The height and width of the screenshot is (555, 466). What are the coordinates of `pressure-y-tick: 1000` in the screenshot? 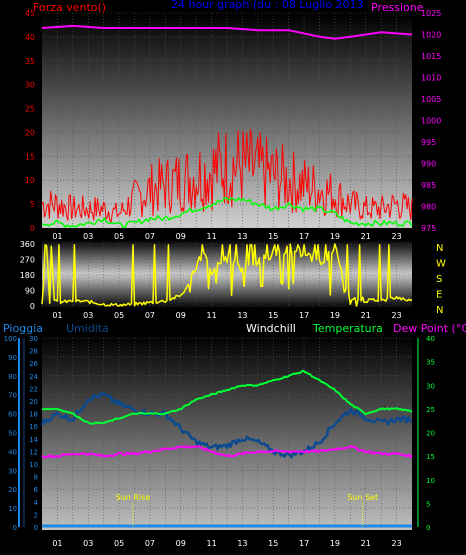 It's located at (431, 121).